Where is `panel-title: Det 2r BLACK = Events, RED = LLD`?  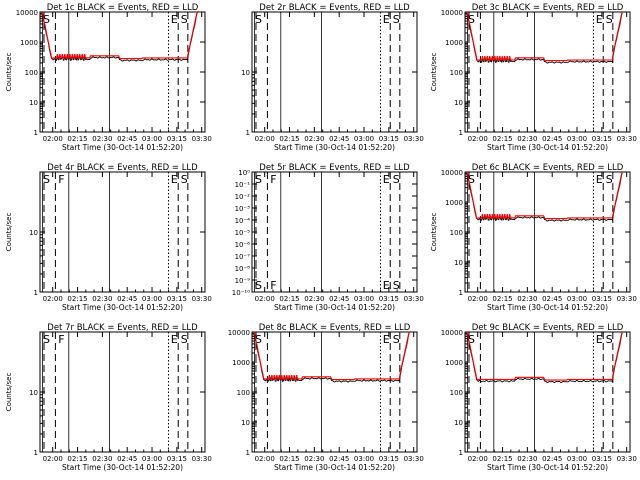
panel-title: Det 2r BLACK = Events, RED = LLD is located at coordinates (334, 8).